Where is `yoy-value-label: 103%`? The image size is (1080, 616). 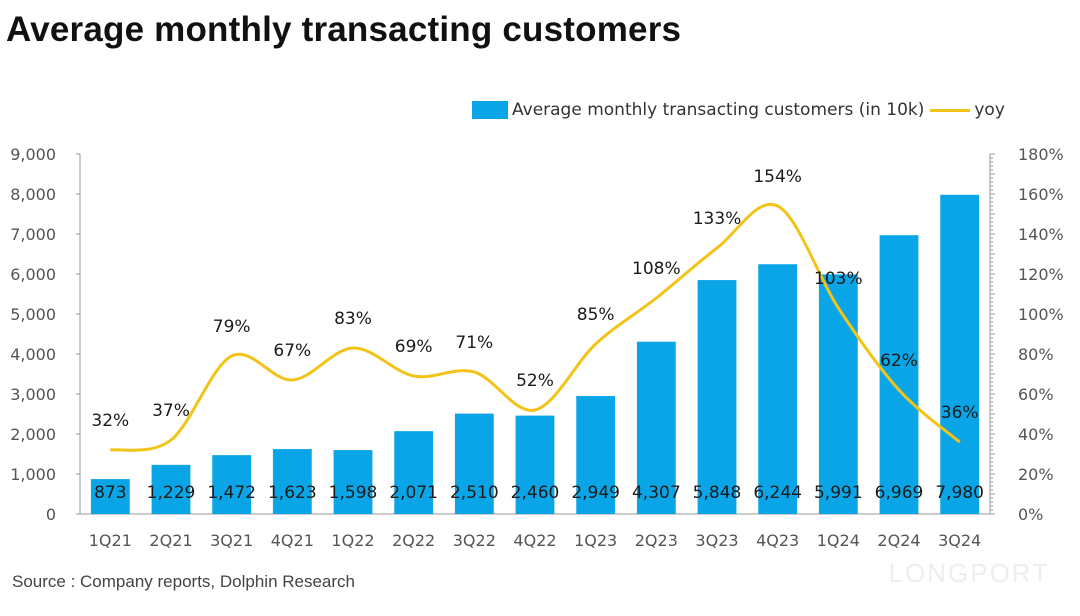 yoy-value-label: 103% is located at coordinates (838, 279).